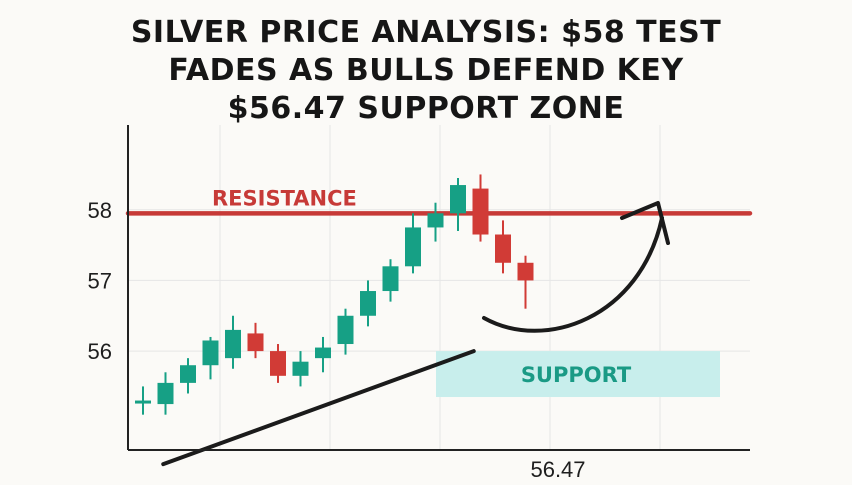  I want to click on support-rect, so click(578, 374).